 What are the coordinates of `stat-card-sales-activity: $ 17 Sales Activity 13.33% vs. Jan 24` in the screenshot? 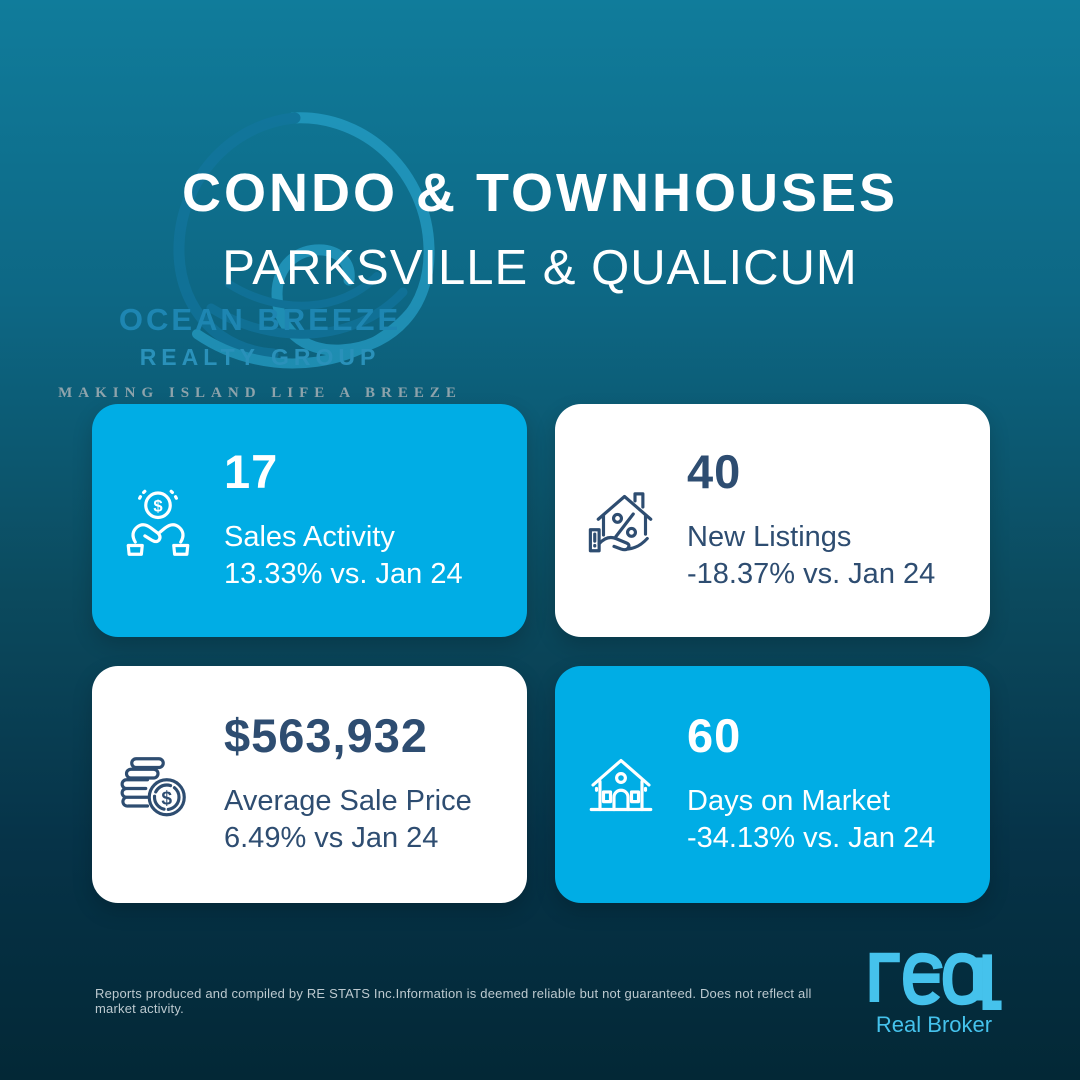 It's located at (309, 520).